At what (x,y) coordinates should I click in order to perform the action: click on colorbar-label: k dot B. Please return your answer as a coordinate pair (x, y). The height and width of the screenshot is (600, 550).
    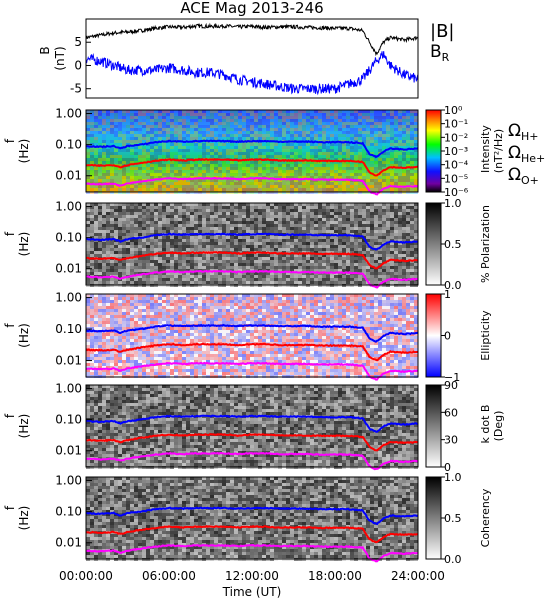
    Looking at the image, I should click on (485, 424).